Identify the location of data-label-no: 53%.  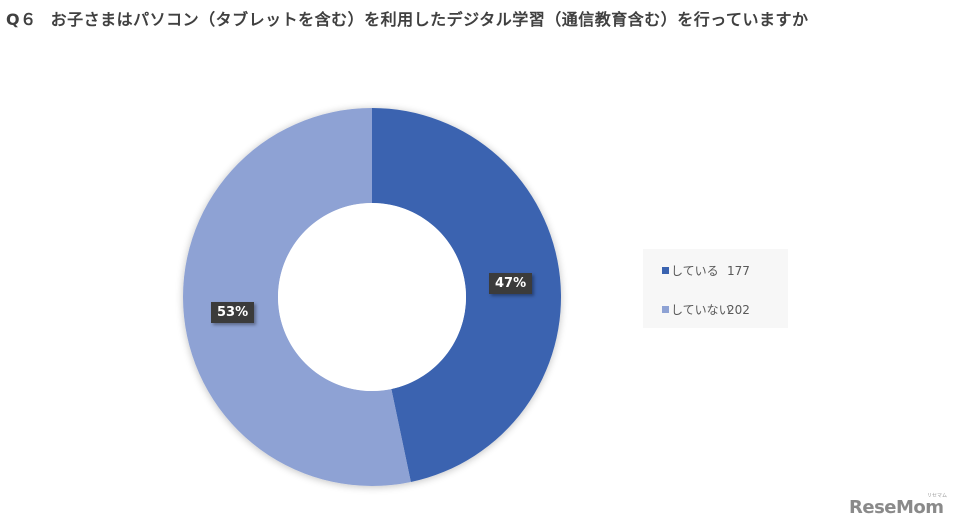
(233, 312).